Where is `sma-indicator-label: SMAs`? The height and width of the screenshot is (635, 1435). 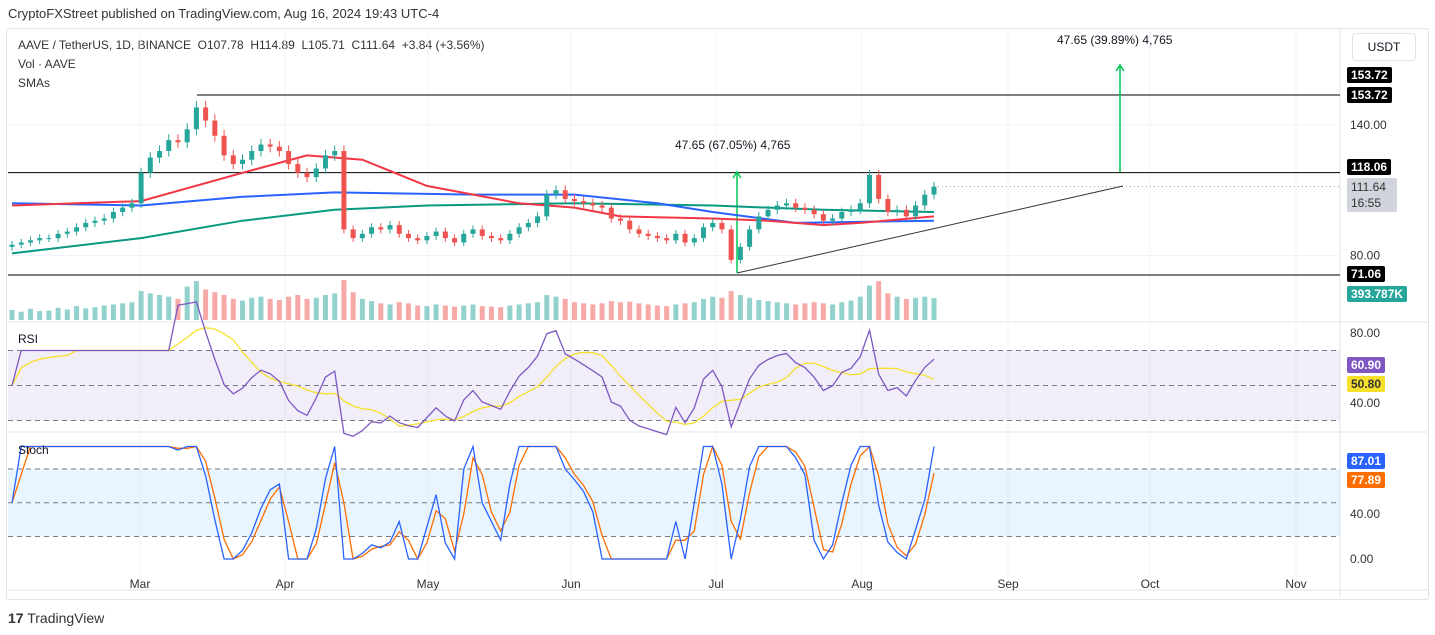
sma-indicator-label: SMAs is located at coordinates (34, 83).